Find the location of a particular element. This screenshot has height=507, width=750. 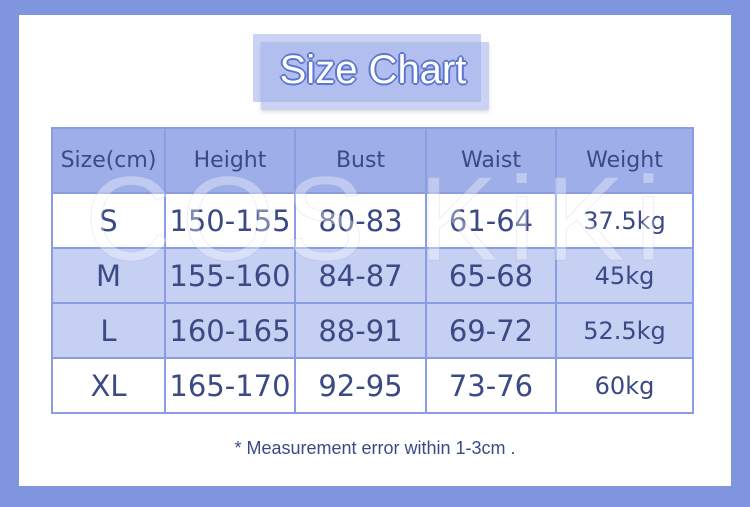

cell-bust: 80-83 is located at coordinates (360, 220).